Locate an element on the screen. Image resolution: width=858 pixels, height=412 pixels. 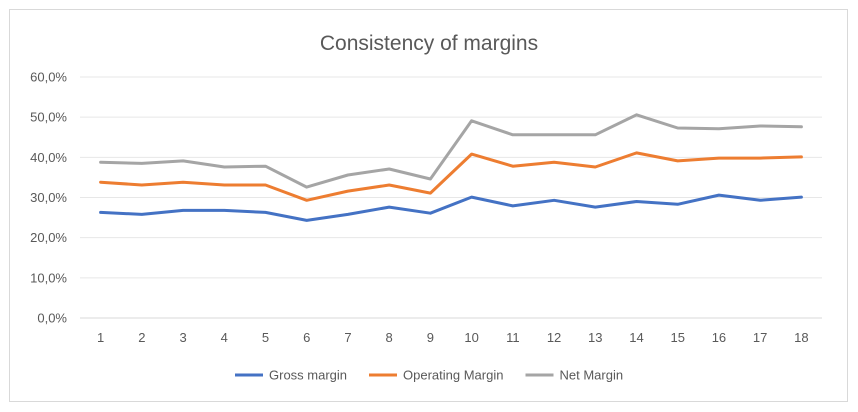
x-tick-label: 13 is located at coordinates (595, 337).